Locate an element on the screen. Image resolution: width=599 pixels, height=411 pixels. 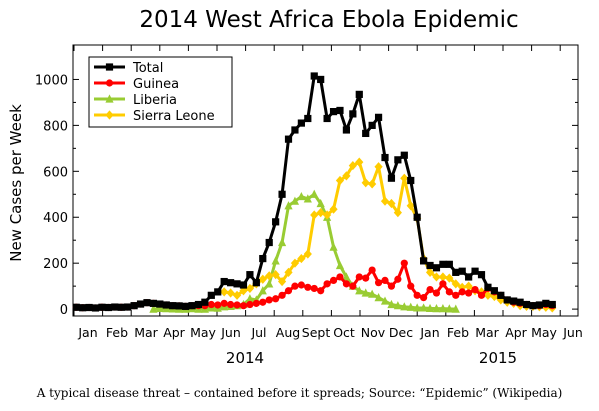
x-year-label: 2014 is located at coordinates (245, 358).